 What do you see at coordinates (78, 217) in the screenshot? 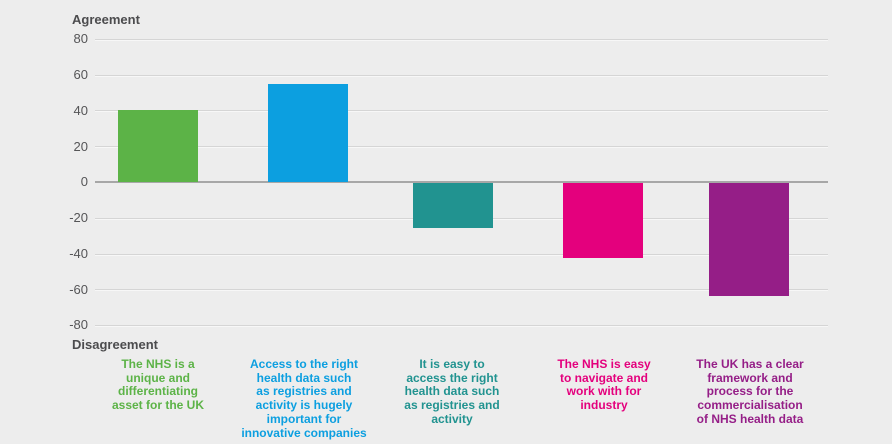
I see `y-tick-label: -20` at bounding box center [78, 217].